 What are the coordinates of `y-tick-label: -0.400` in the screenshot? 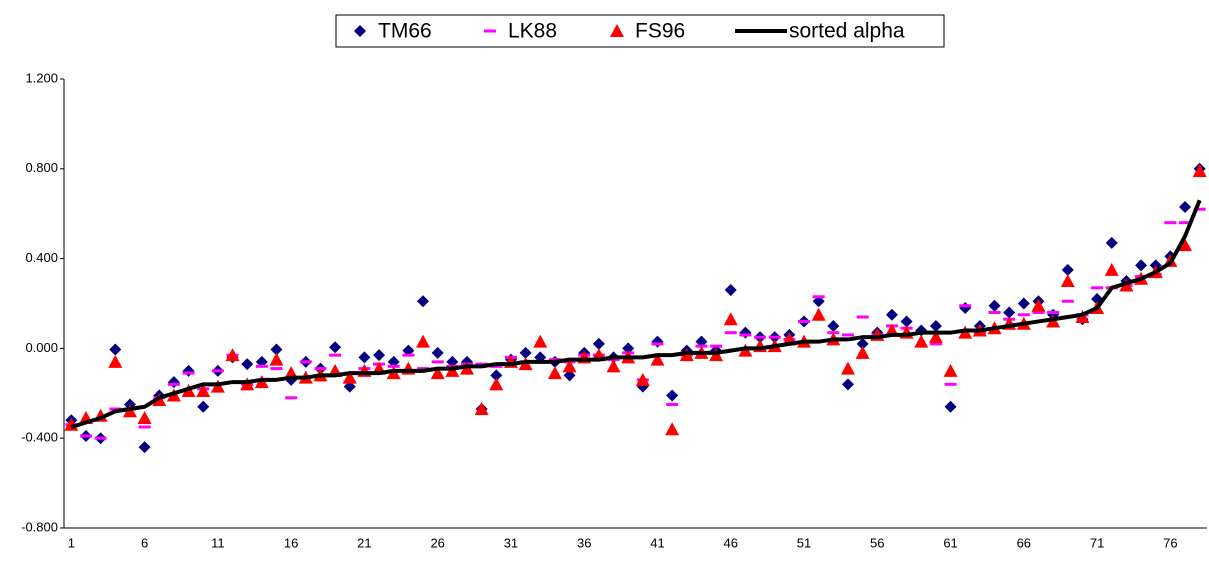 It's located at (39, 437).